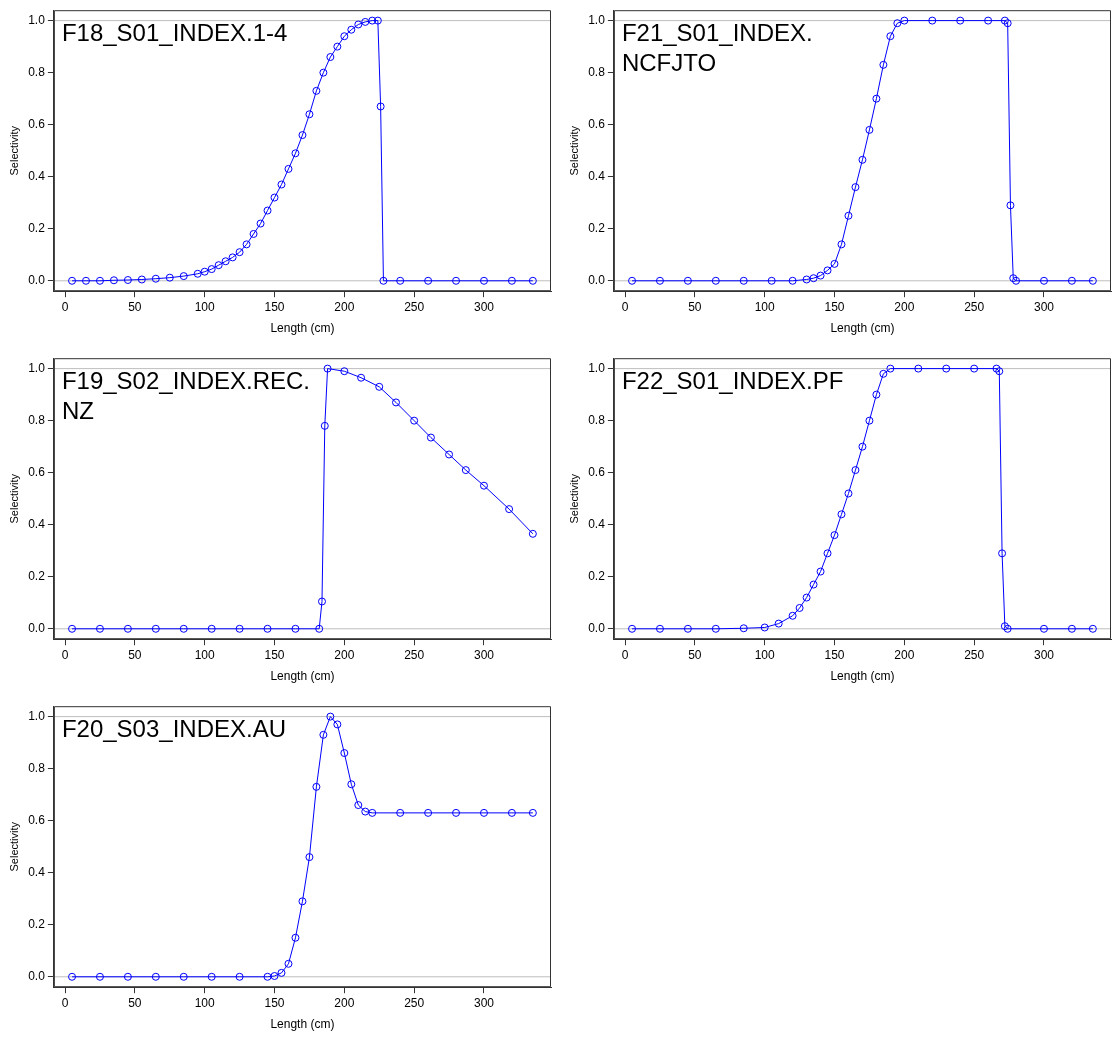  What do you see at coordinates (302, 676) in the screenshot?
I see `x-axis-title: Length (cm)` at bounding box center [302, 676].